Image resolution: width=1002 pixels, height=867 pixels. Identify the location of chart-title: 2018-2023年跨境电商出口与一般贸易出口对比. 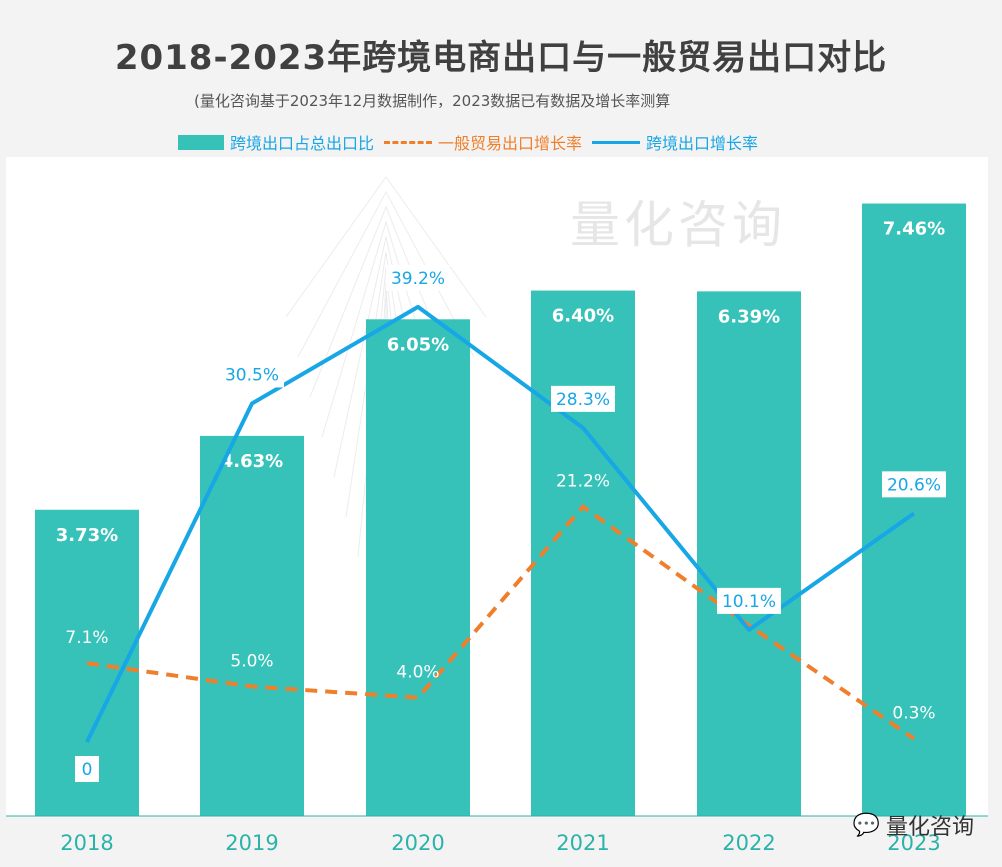
(501, 58).